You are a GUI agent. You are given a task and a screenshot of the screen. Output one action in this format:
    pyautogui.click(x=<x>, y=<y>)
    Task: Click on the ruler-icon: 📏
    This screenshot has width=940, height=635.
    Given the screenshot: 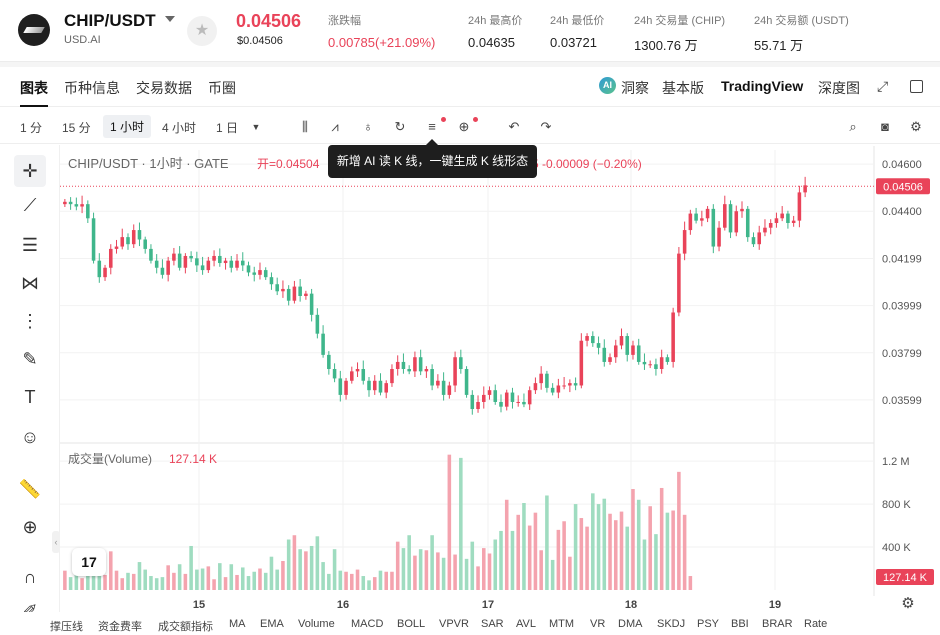 What is the action you would take?
    pyautogui.click(x=30, y=489)
    